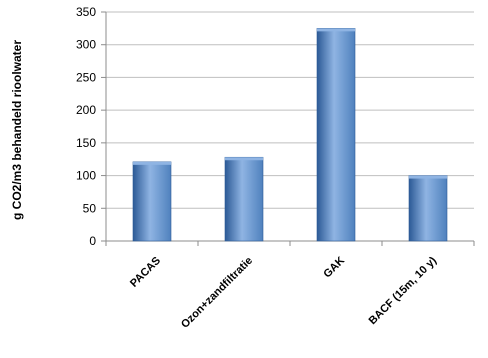 The image size is (488, 358). I want to click on y-tick-label: 200, so click(86, 110).